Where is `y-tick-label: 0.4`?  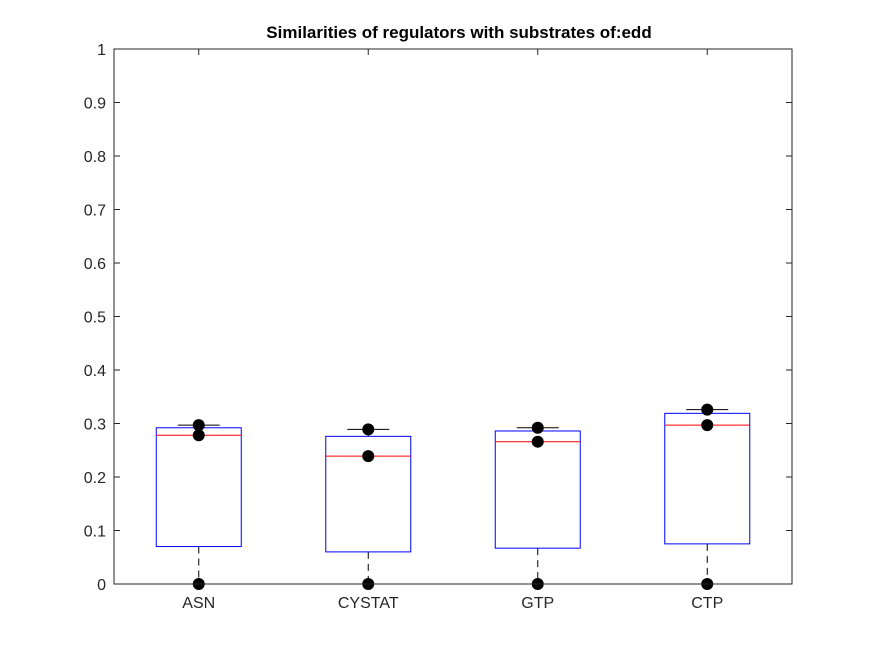
y-tick-label: 0.4 is located at coordinates (95, 371).